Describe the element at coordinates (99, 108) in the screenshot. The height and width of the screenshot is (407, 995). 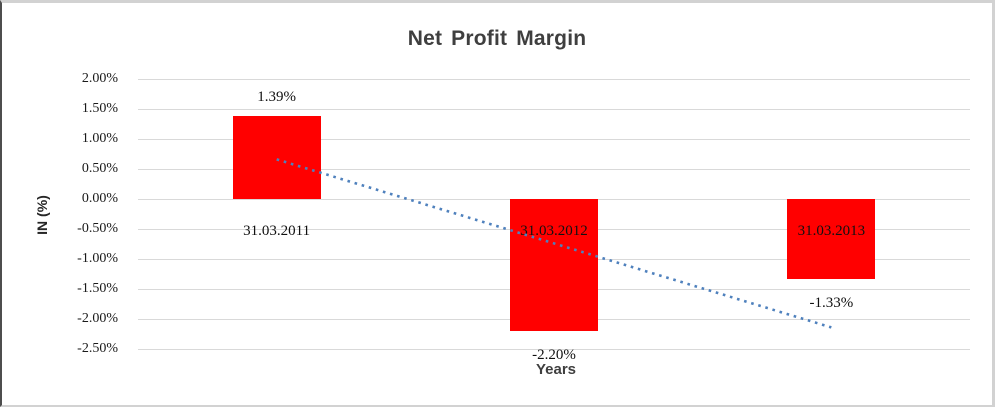
I see `y-axis-tick-label: 1.50%` at that location.